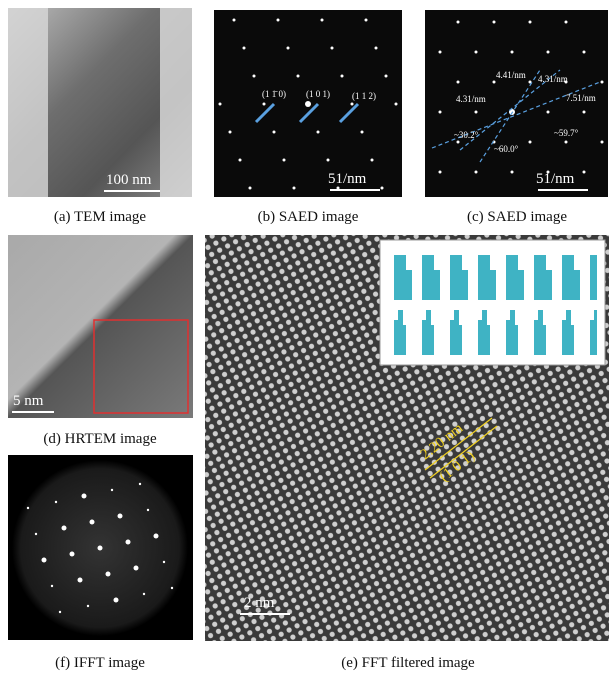 The image size is (609, 677). Describe the element at coordinates (259, 603) in the screenshot. I see `scale-label: 2 nm` at that location.